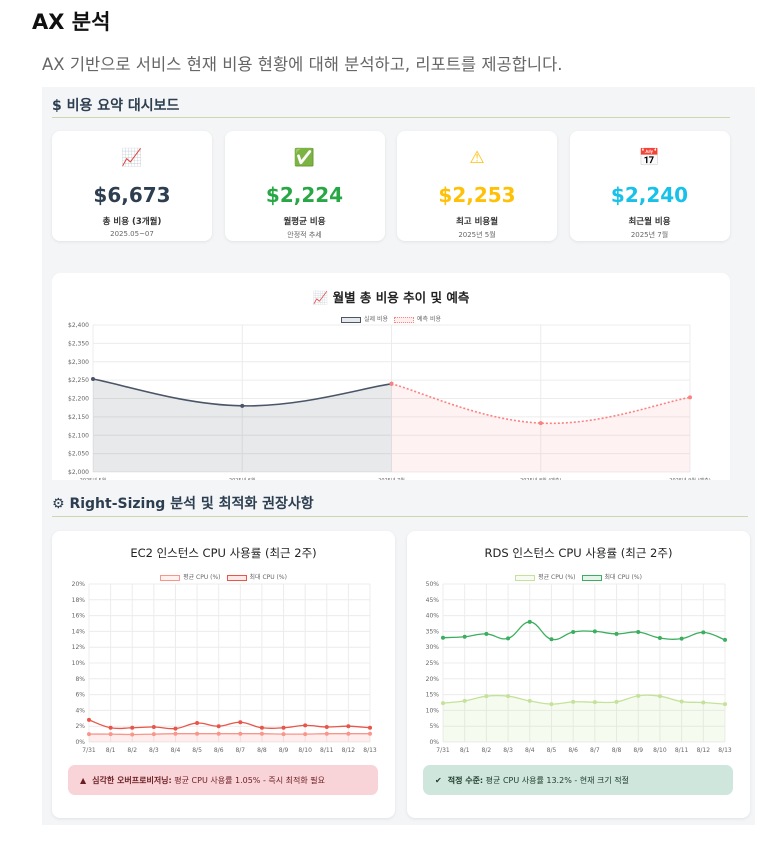 Image resolution: width=784 pixels, height=842 pixels. I want to click on x-tick-label: 2025년 6월, so click(242, 478).